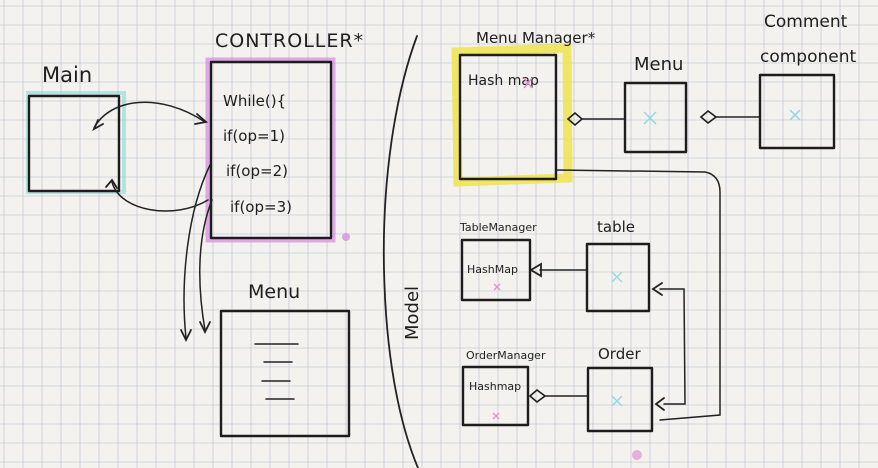 Image resolution: width=878 pixels, height=468 pixels. I want to click on code-line: While(){, so click(254, 101).